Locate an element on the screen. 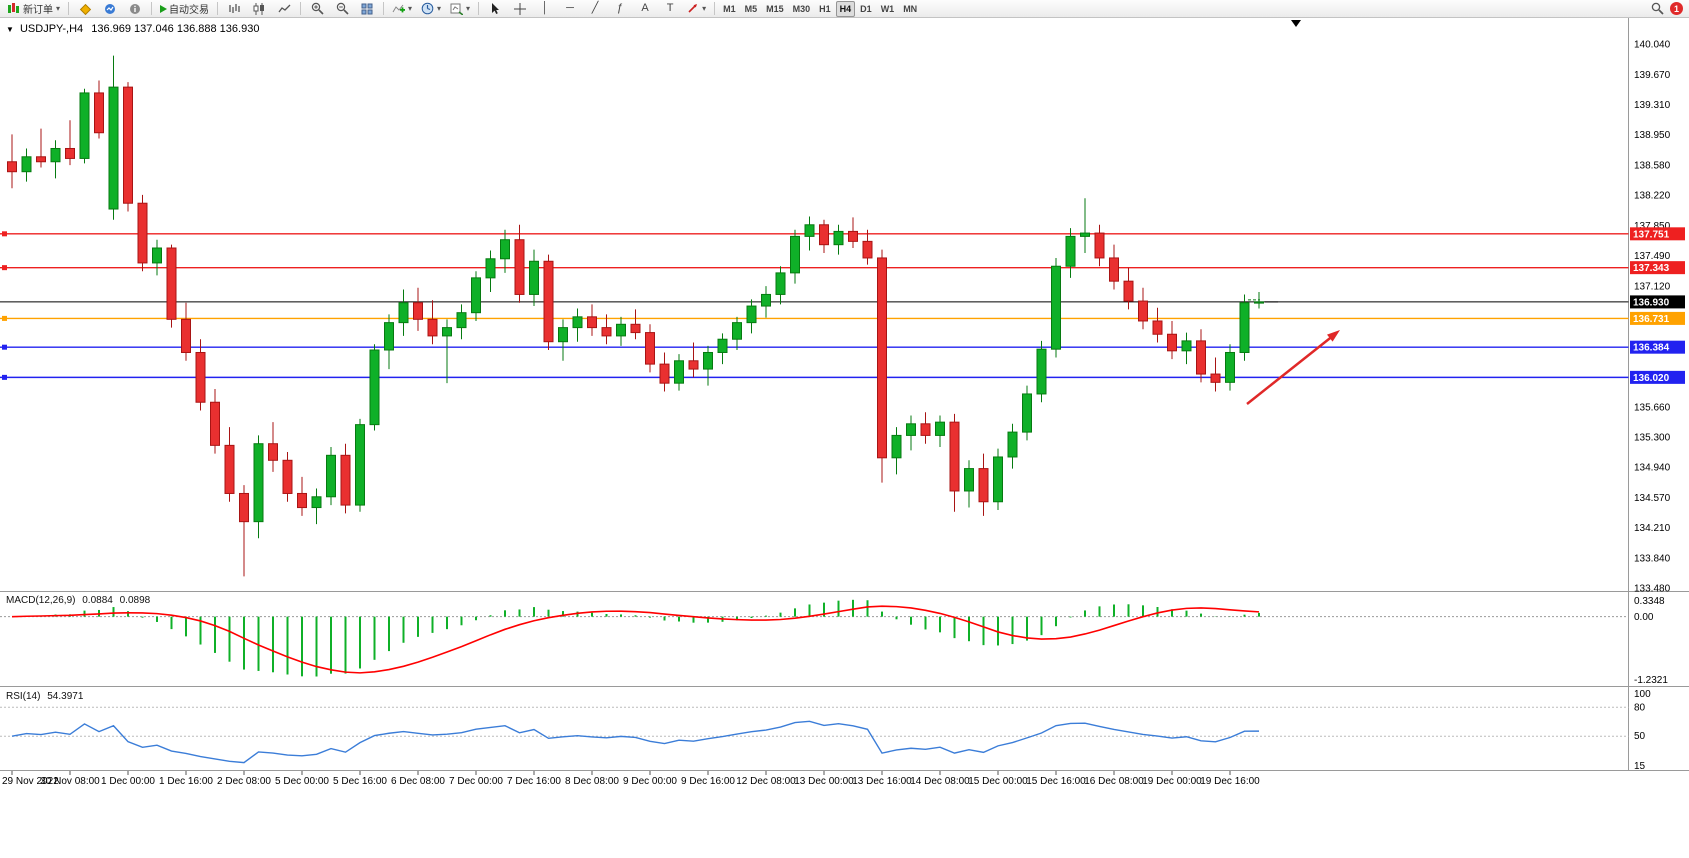 The image size is (1689, 858). vertical-line-icon: │ is located at coordinates (545, 8).